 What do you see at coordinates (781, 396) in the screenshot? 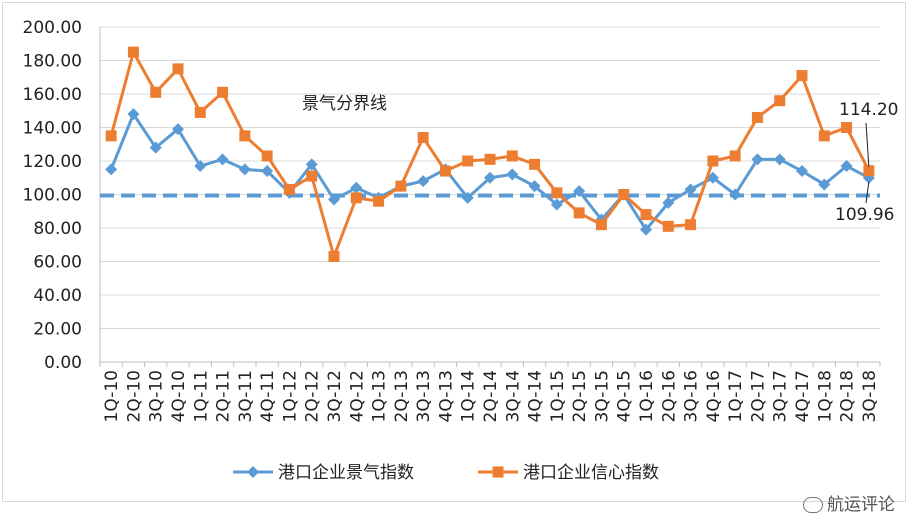
I see `x-tick-label: 3Q-17` at bounding box center [781, 396].